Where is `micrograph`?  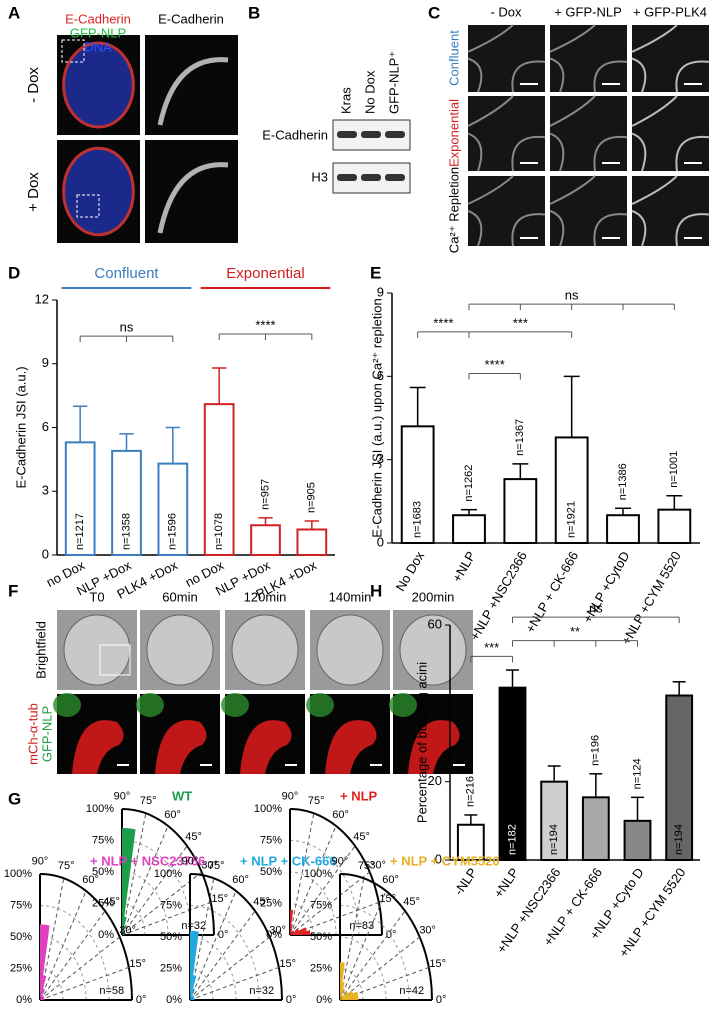 micrograph is located at coordinates (506, 133).